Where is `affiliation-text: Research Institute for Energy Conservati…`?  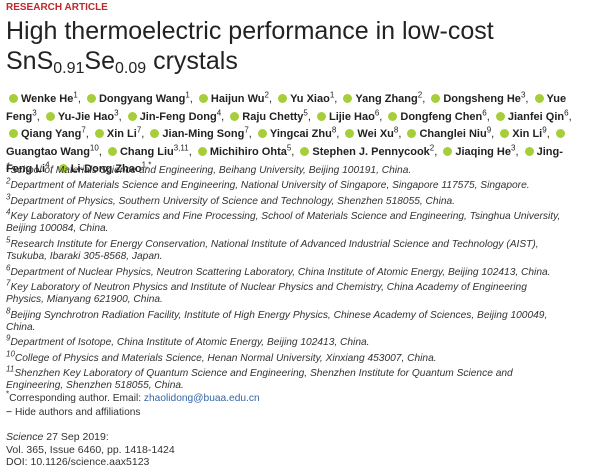
affiliation-text: Research Institute for Energy Conservati… is located at coordinates (272, 250).